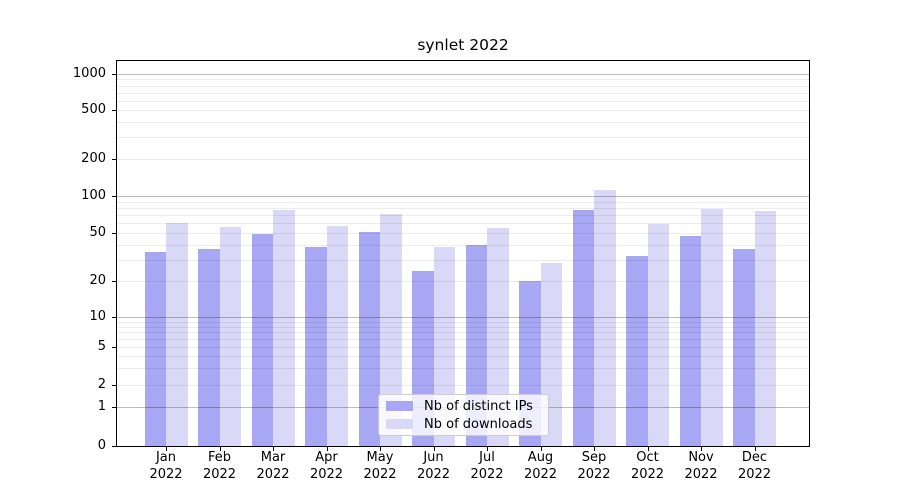 Image resolution: width=900 pixels, height=500 pixels. Describe the element at coordinates (701, 474) in the screenshot. I see `x-tick-year-nov: 2022` at that location.